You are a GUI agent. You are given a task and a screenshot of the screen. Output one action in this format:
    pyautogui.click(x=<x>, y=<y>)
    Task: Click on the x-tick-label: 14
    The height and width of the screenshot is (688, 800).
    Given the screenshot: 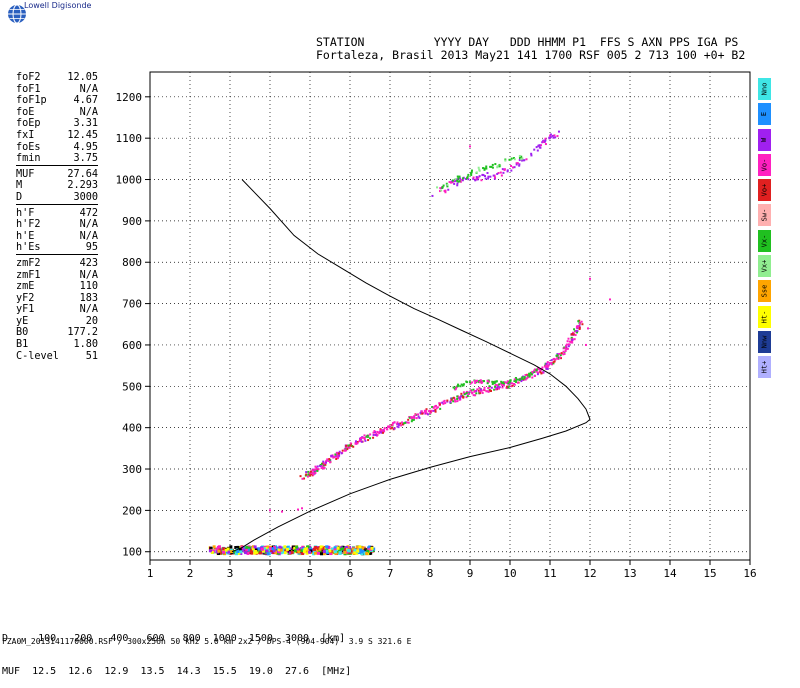 What is the action you would take?
    pyautogui.click(x=670, y=573)
    